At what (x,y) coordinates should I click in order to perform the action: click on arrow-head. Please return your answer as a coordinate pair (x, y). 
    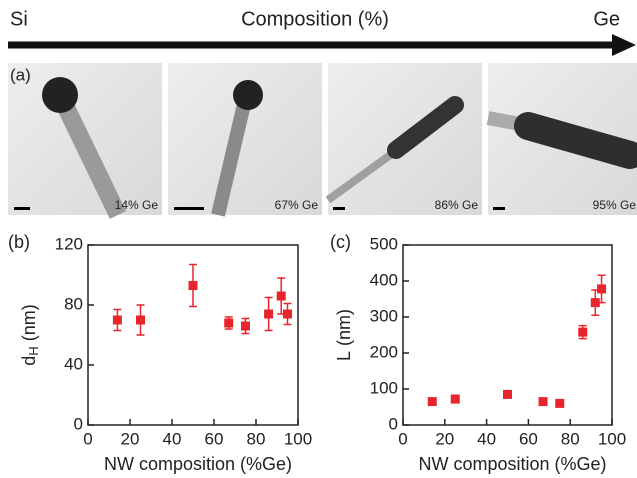
    Looking at the image, I should click on (624, 45).